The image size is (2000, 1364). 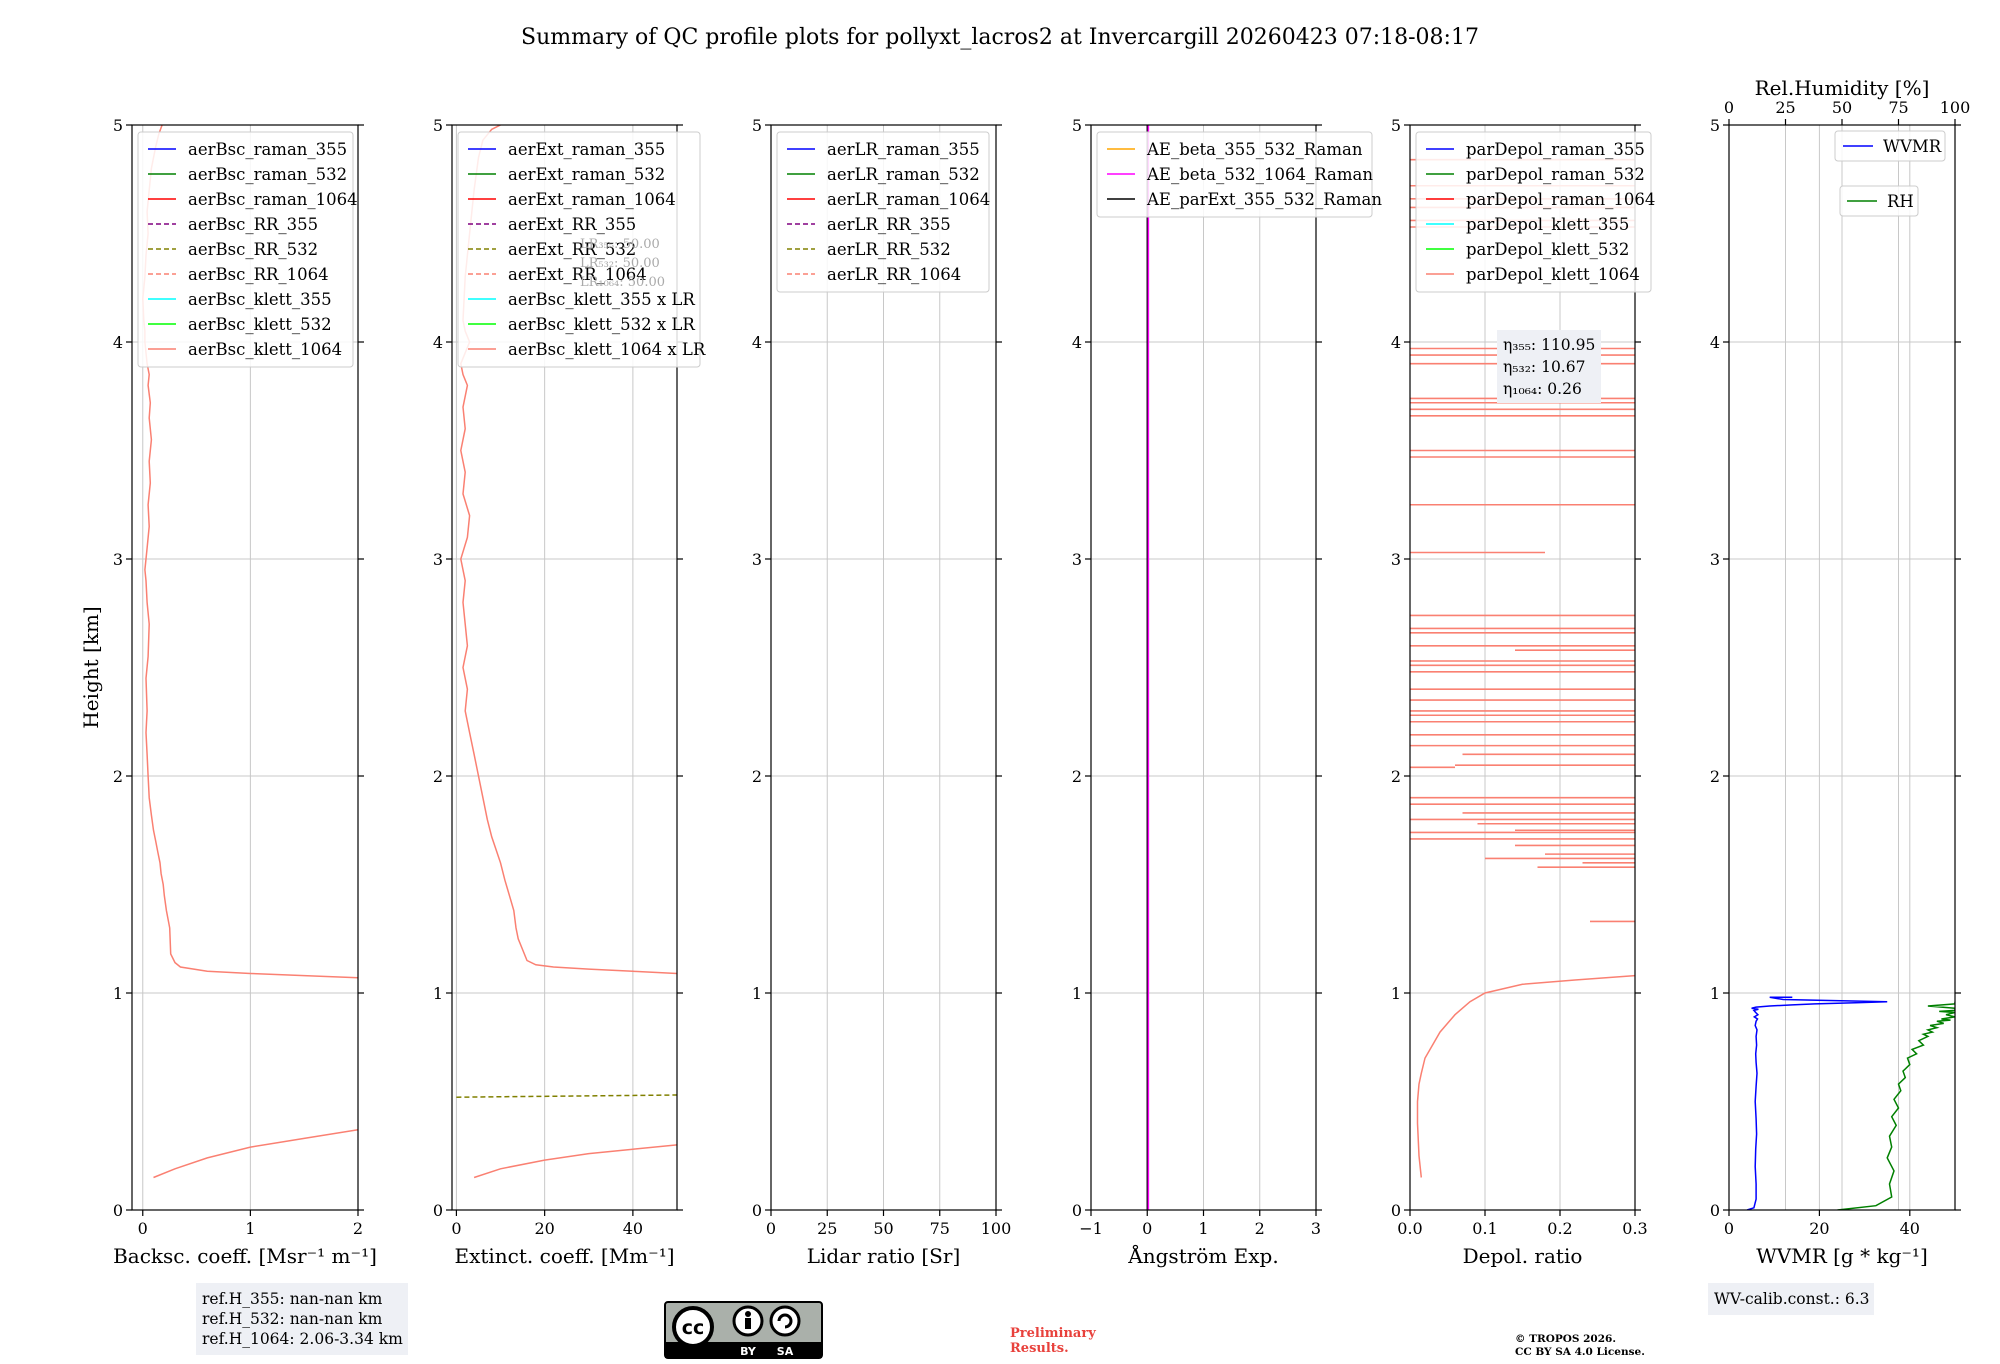 What do you see at coordinates (883, 1228) in the screenshot?
I see `x-tick-label: 50` at bounding box center [883, 1228].